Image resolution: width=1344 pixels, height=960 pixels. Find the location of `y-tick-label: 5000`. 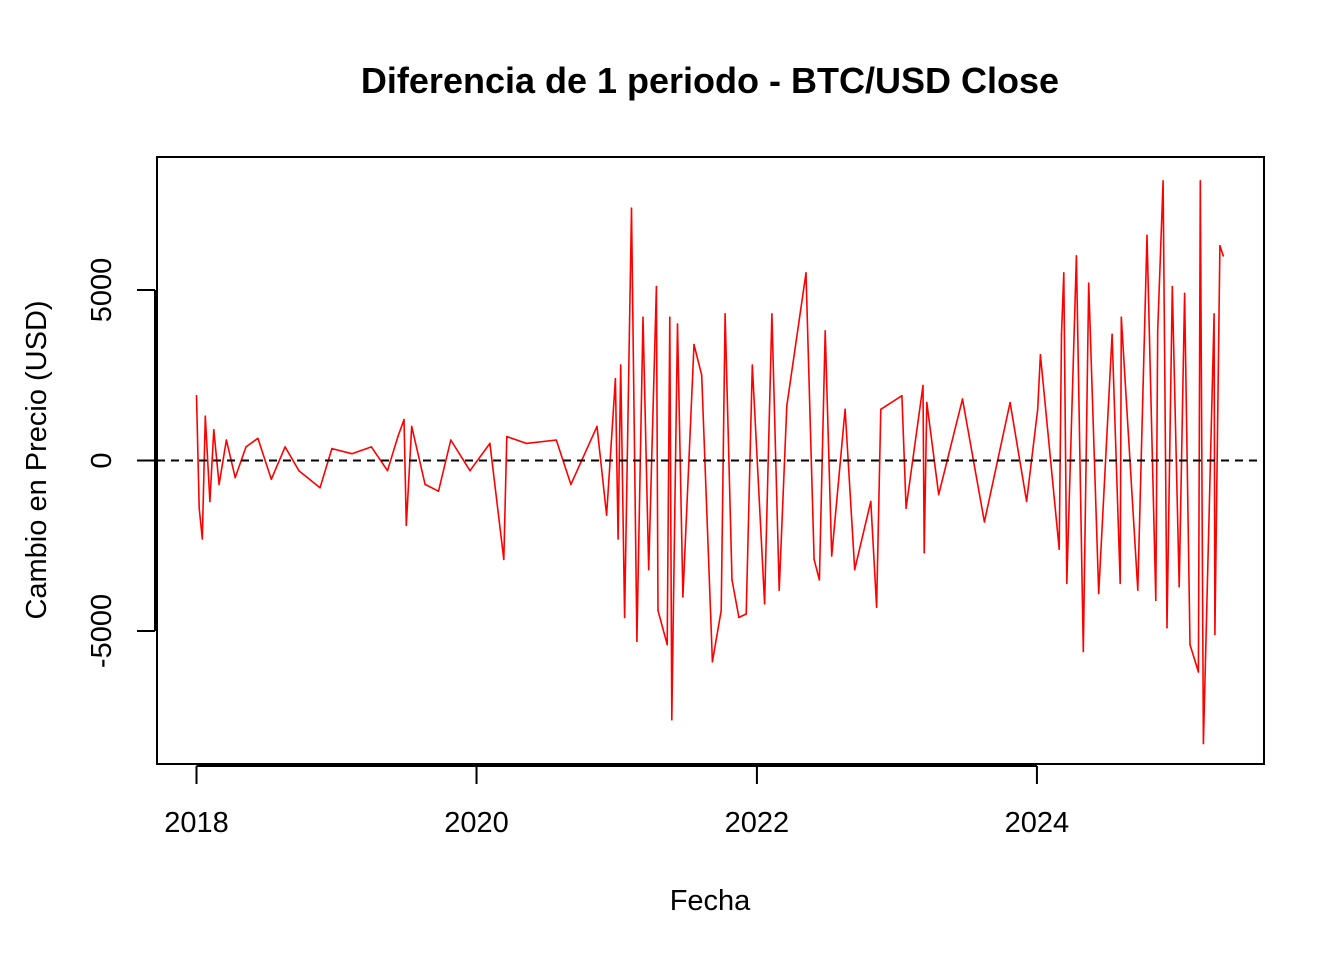

y-tick-label: 5000 is located at coordinates (102, 290).